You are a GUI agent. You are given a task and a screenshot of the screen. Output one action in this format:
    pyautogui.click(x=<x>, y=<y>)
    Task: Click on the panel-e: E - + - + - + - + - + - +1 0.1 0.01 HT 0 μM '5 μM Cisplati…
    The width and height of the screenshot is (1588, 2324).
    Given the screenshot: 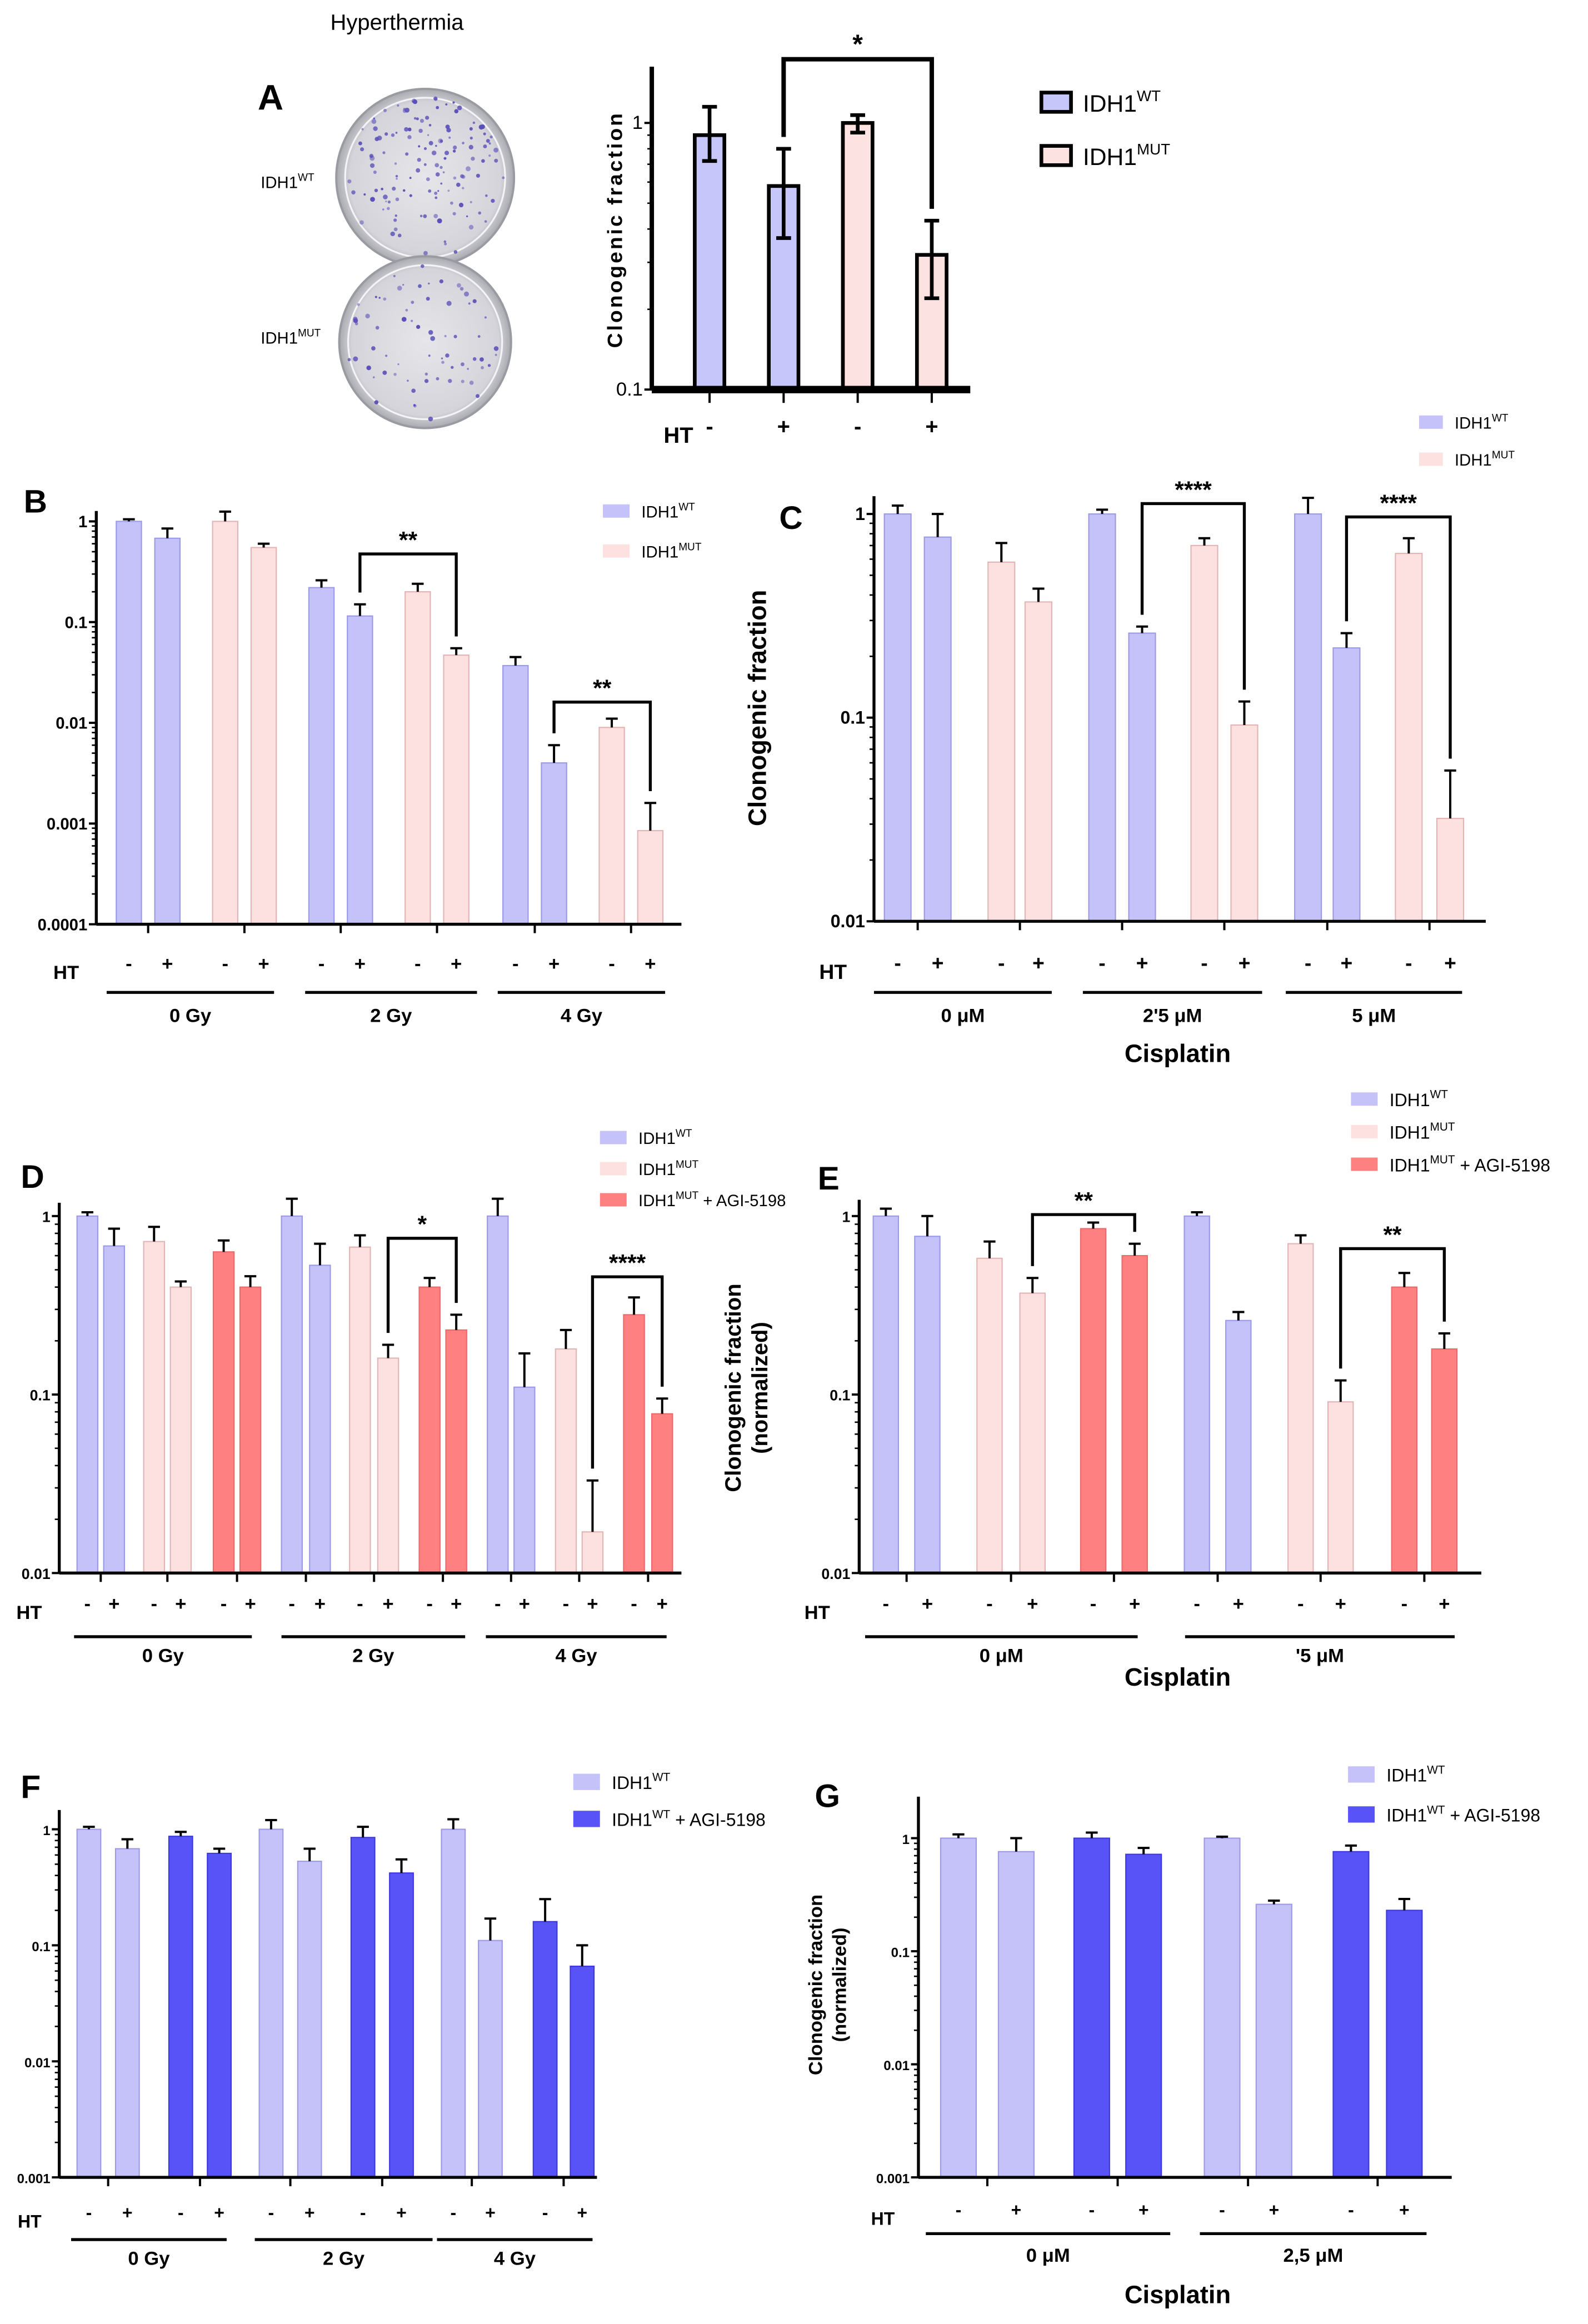 What is the action you would take?
    pyautogui.click(x=1135, y=1389)
    